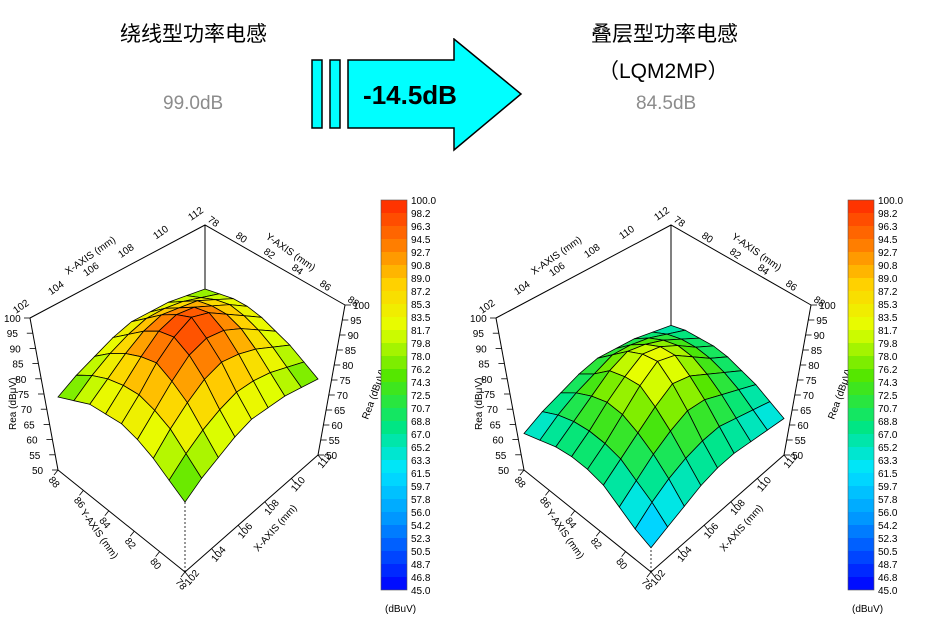 This screenshot has width=936, height=638. Describe the element at coordinates (27, 410) in the screenshot. I see `z-tick-label-left: 70` at that location.